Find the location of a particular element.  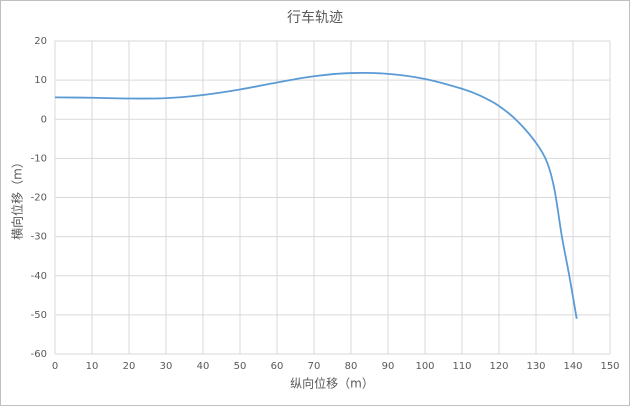

y-tick-label: -40 is located at coordinates (39, 276).